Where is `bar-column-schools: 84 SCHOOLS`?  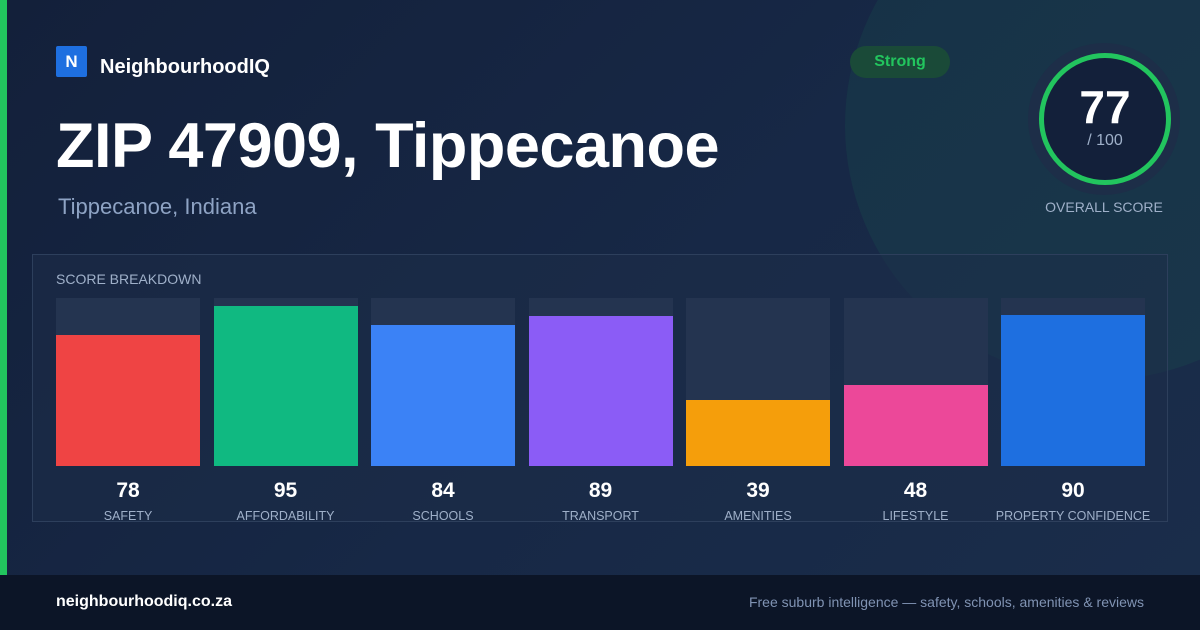
bar-column-schools: 84 SCHOOLS is located at coordinates (443, 413).